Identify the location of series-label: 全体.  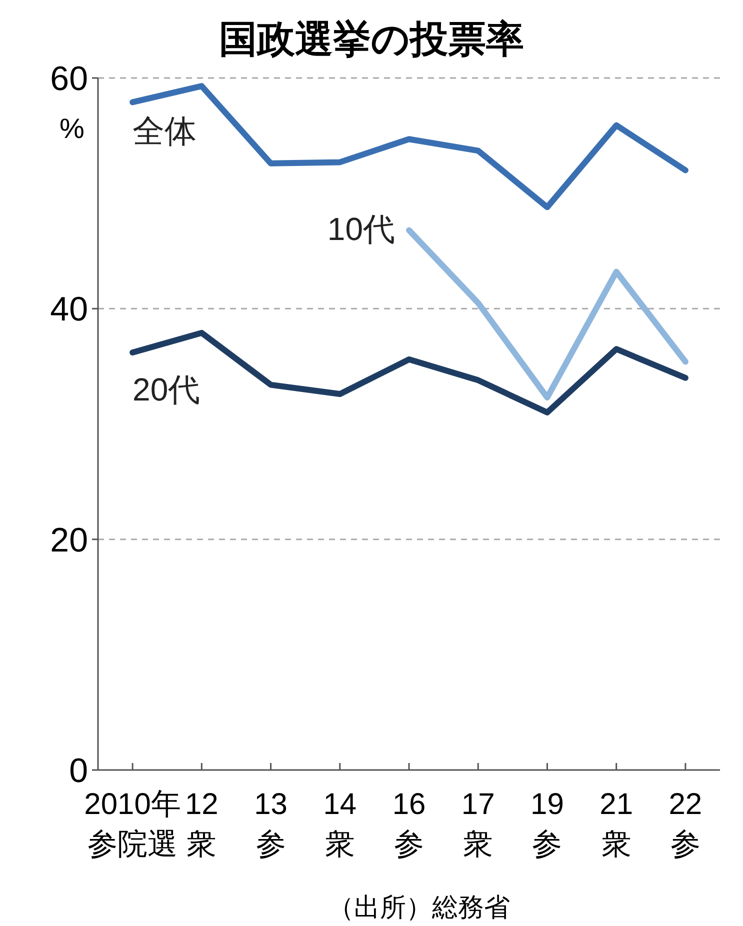
(164, 131).